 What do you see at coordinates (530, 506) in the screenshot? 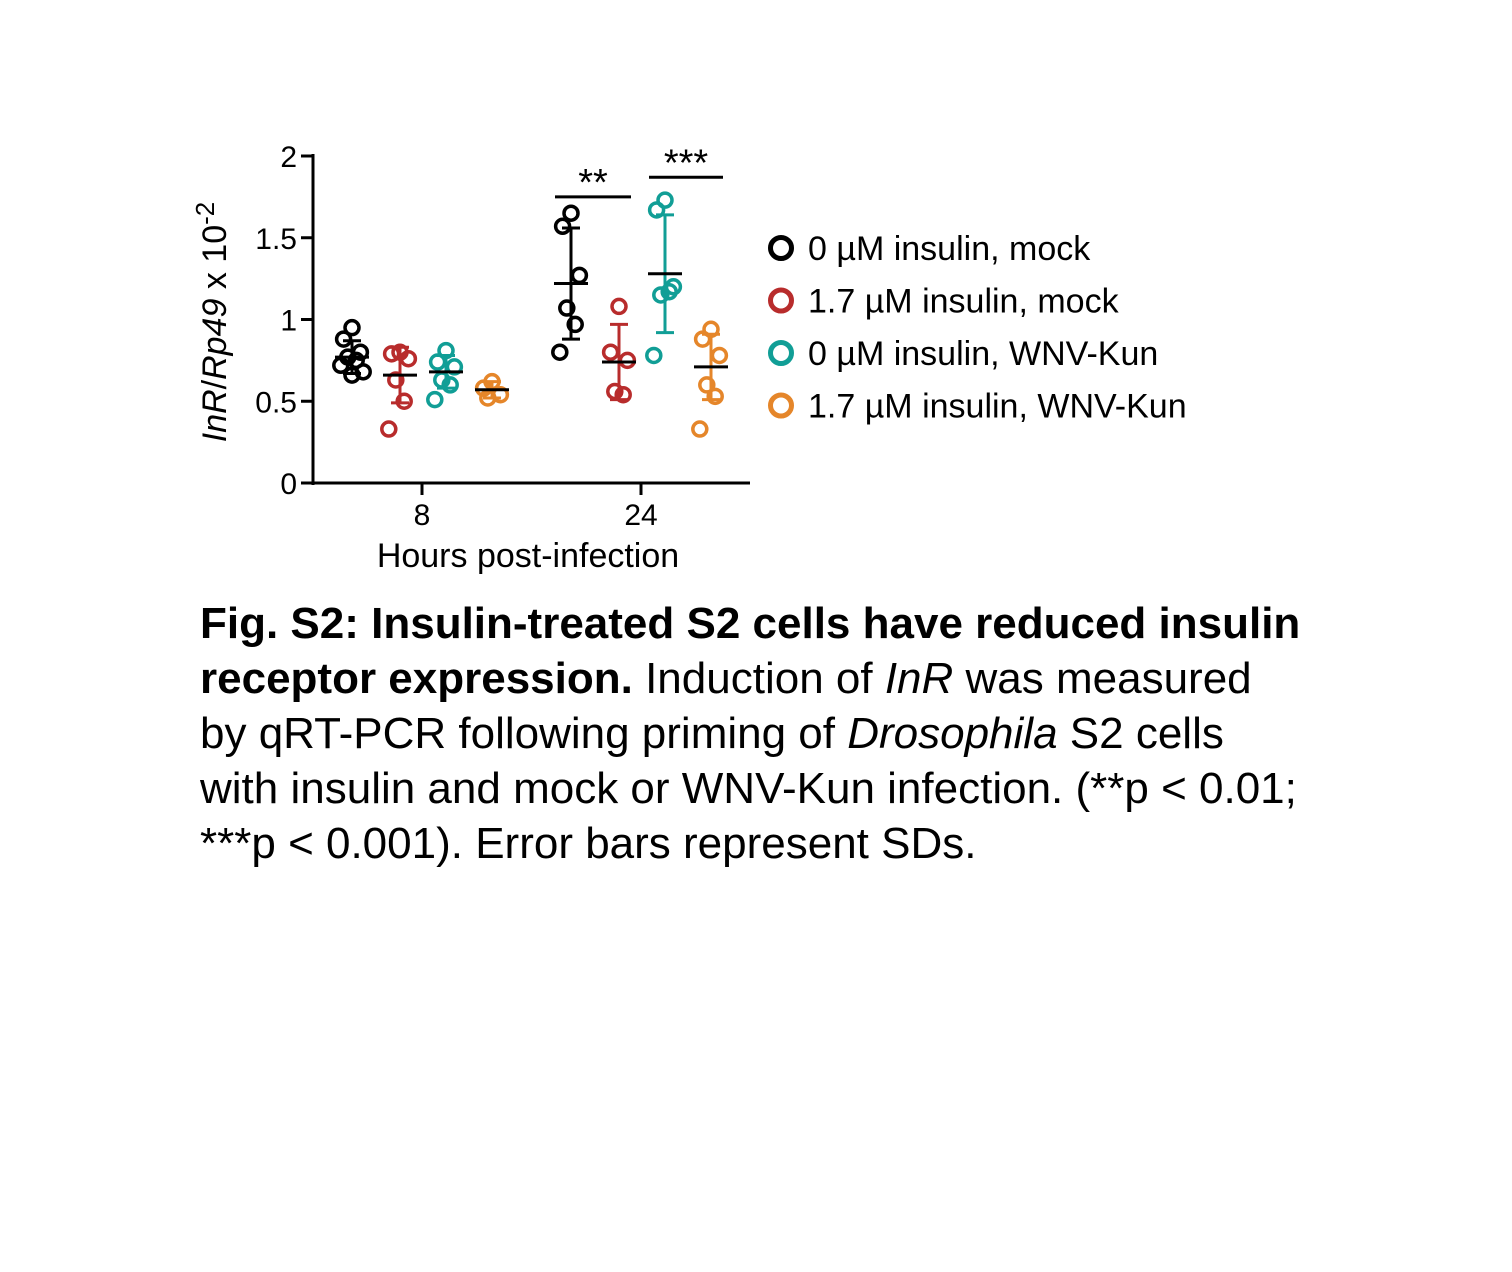
I see `x-axis: 8 24` at bounding box center [530, 506].